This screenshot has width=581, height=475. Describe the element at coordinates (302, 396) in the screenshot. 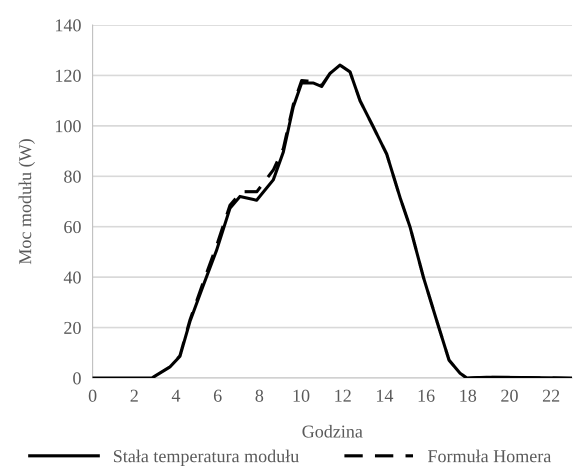

I see `x-tick-label: 10` at that location.